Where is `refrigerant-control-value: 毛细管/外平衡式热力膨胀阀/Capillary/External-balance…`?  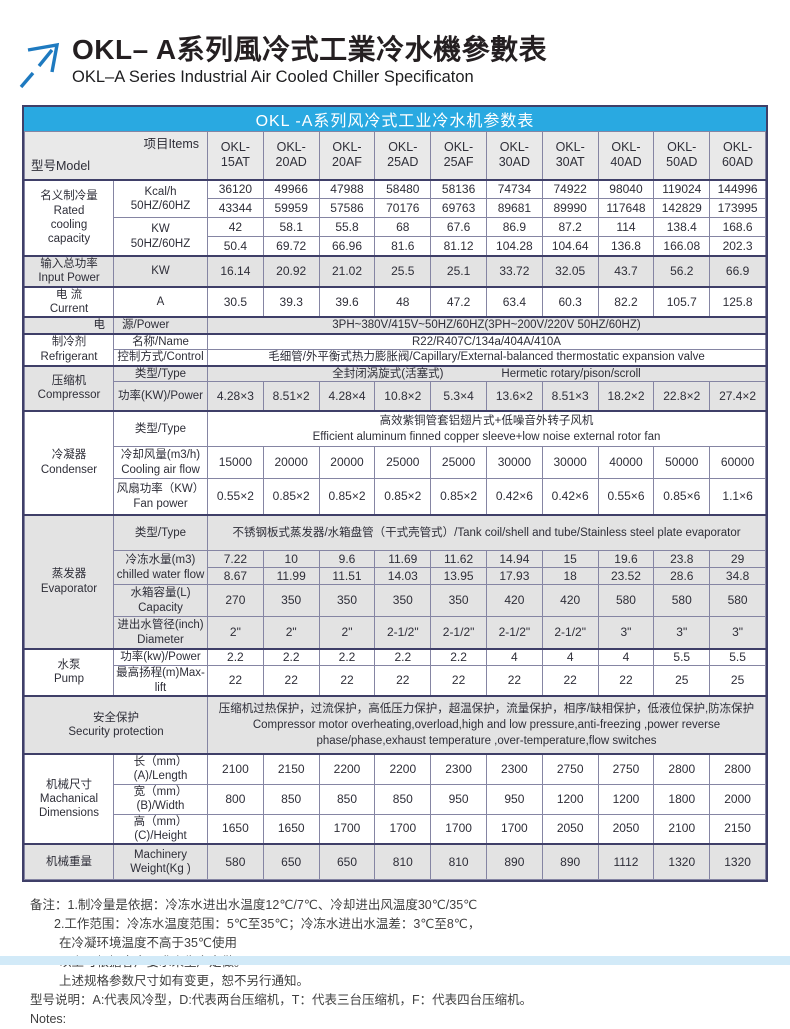 refrigerant-control-value: 毛细管/外平衡式热力膨胀阀/Capillary/External-balance… is located at coordinates (486, 358).